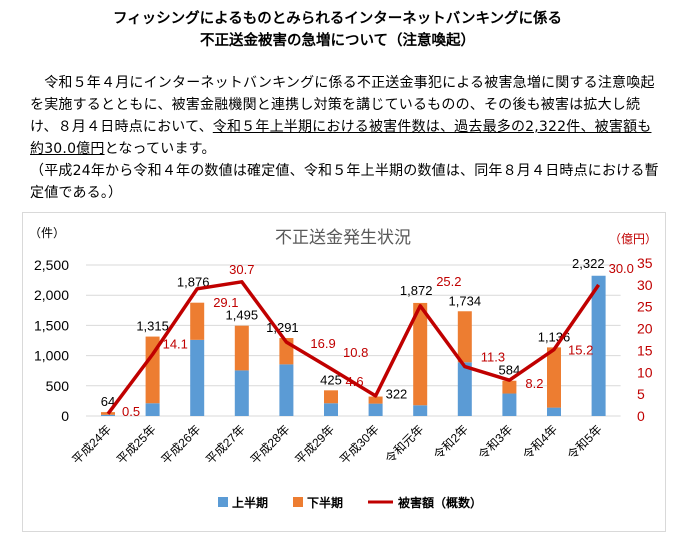 This screenshot has height=534, width=675. I want to click on y2-tick-label: 5, so click(641, 394).